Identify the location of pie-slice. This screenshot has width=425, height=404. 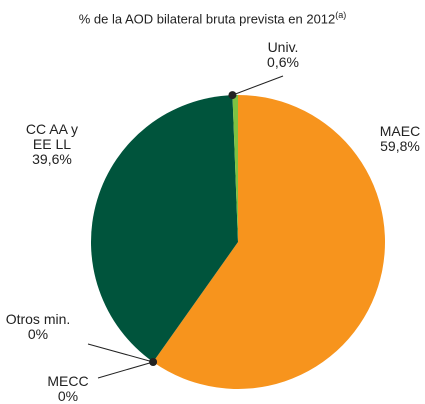
(235, 168).